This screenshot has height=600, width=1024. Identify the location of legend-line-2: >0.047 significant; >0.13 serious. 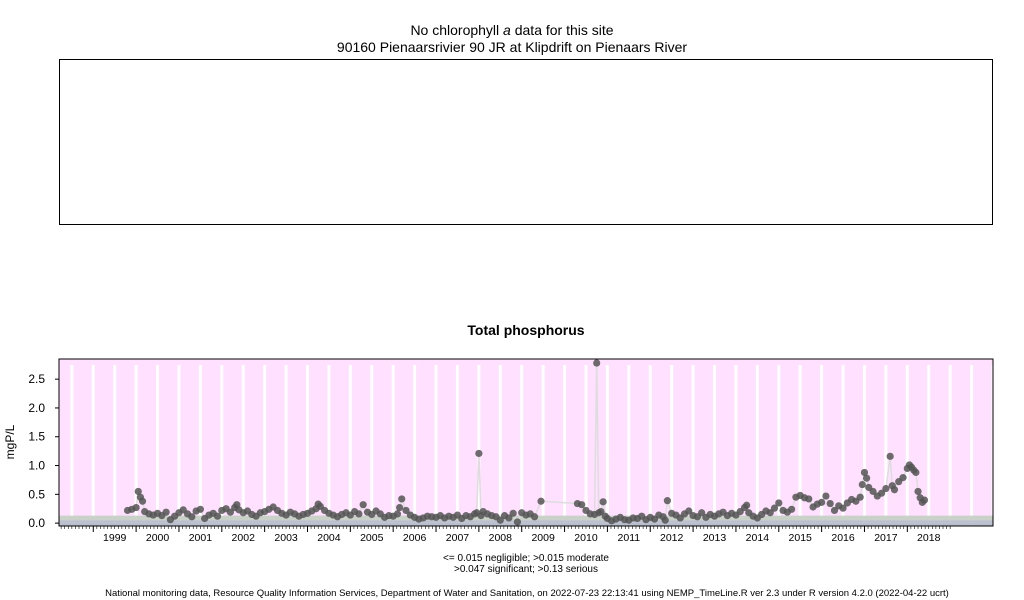
(526, 569).